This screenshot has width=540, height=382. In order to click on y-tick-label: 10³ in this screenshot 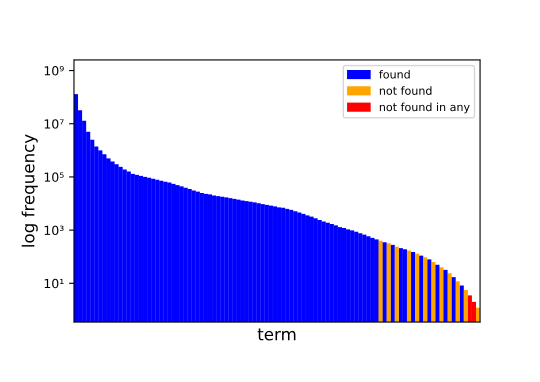, I will do `click(54, 231)`.